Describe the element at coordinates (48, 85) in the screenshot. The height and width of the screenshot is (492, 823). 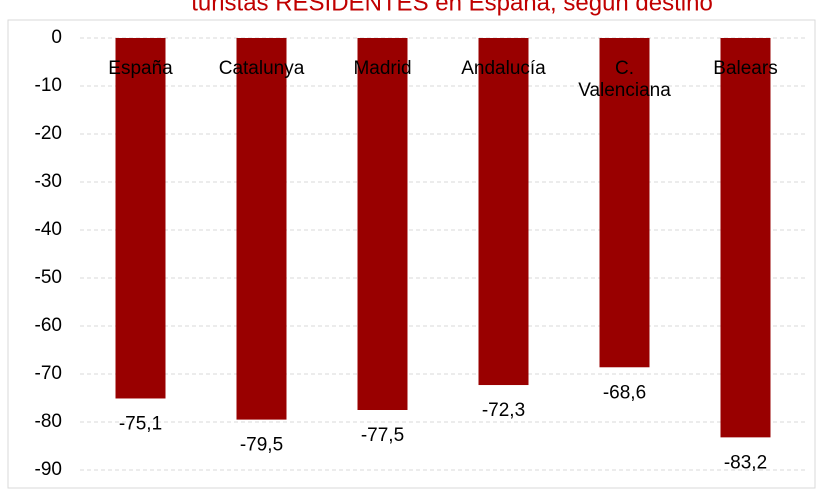
I see `y-tick-label: -10` at that location.